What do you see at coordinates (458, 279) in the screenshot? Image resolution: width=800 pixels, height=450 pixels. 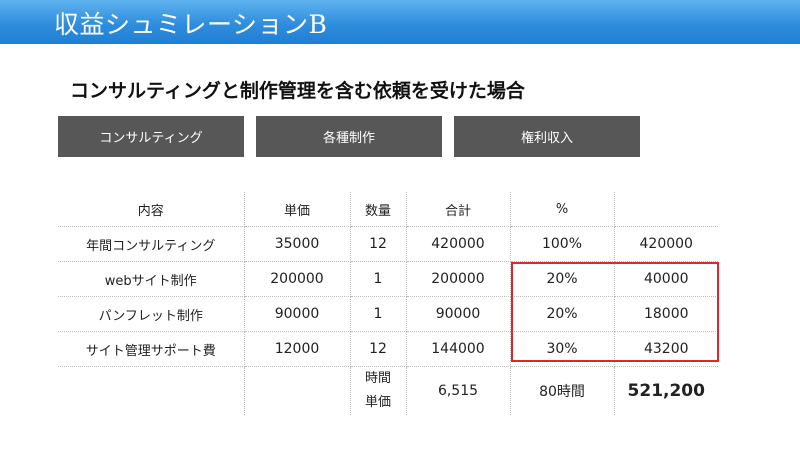 I see `cell-subtotal: 200000` at bounding box center [458, 279].